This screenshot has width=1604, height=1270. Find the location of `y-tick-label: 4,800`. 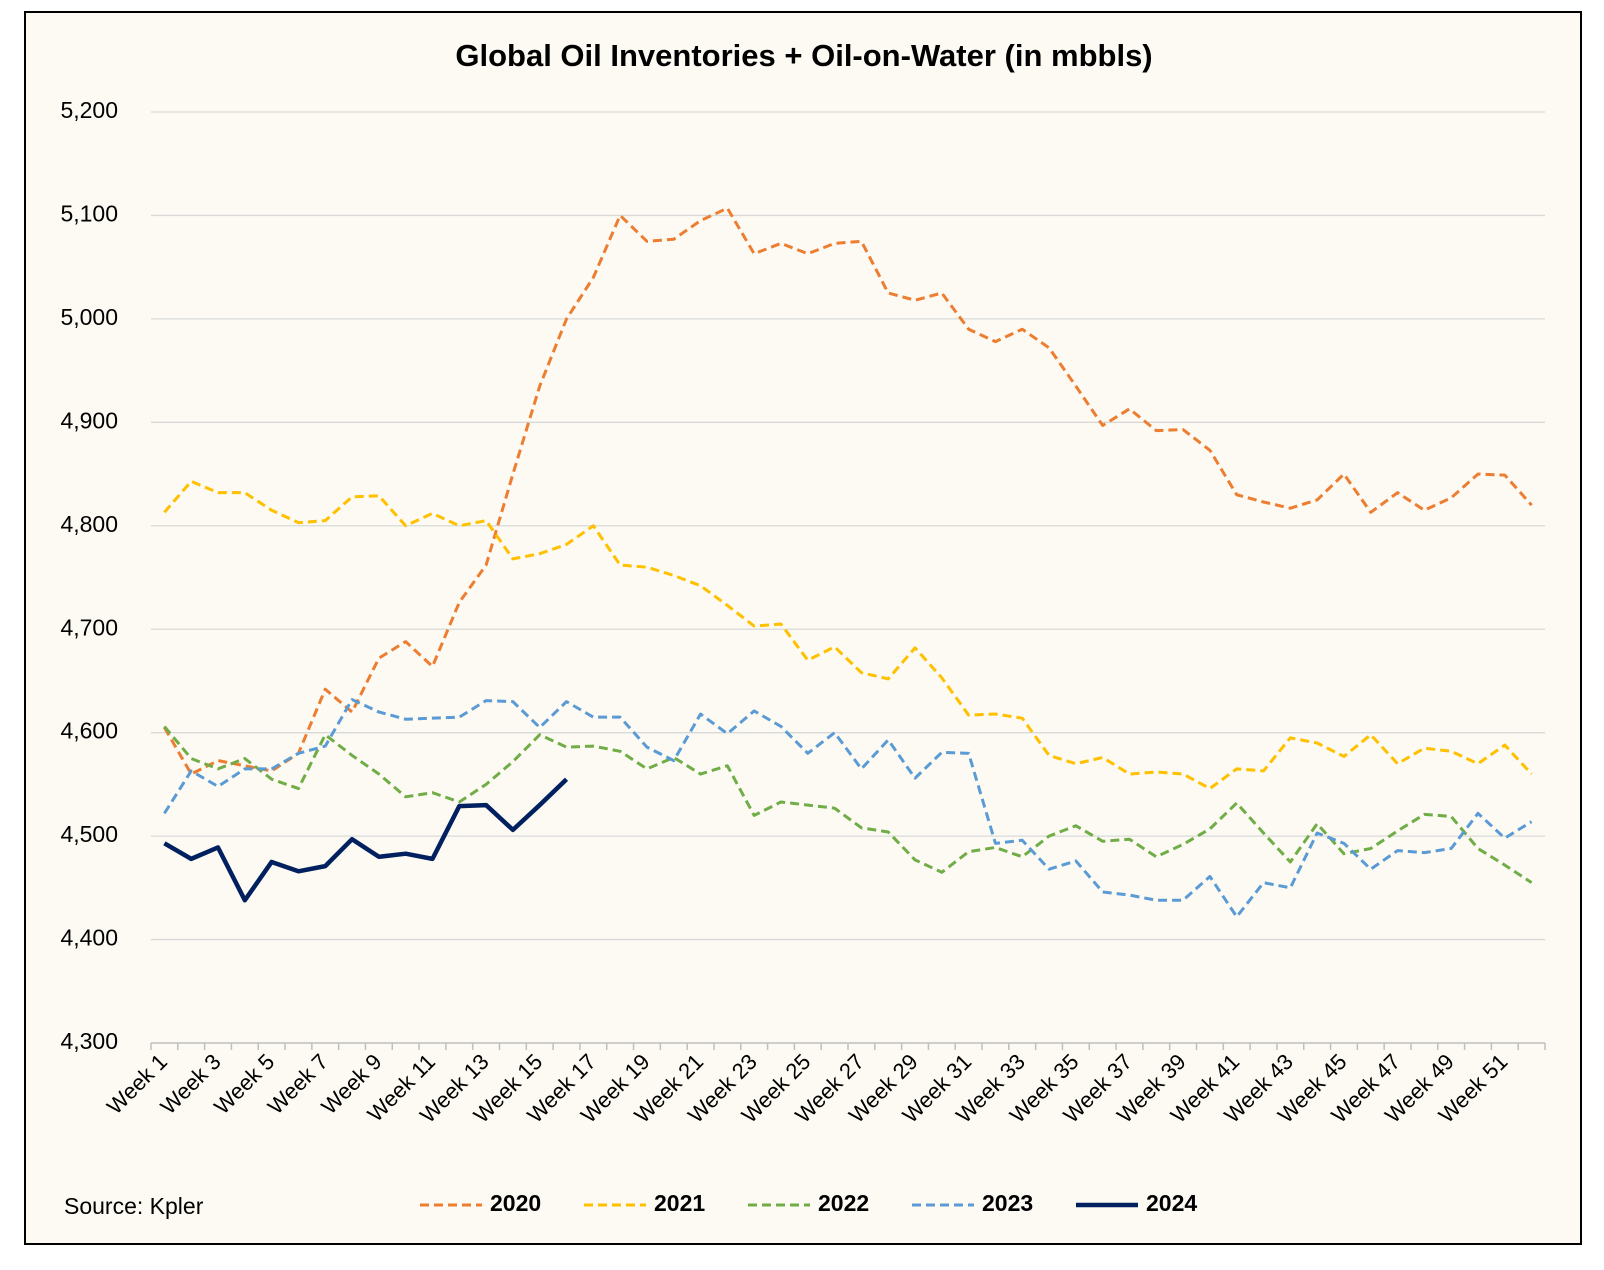

y-tick-label: 4,800 is located at coordinates (89, 524).